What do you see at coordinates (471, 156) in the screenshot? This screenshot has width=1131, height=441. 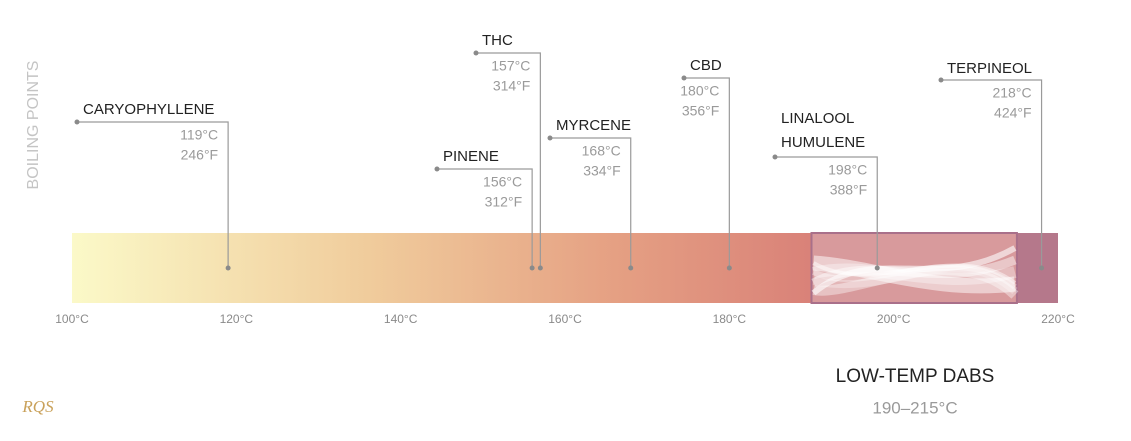 I see `compound-name: PINENE` at bounding box center [471, 156].